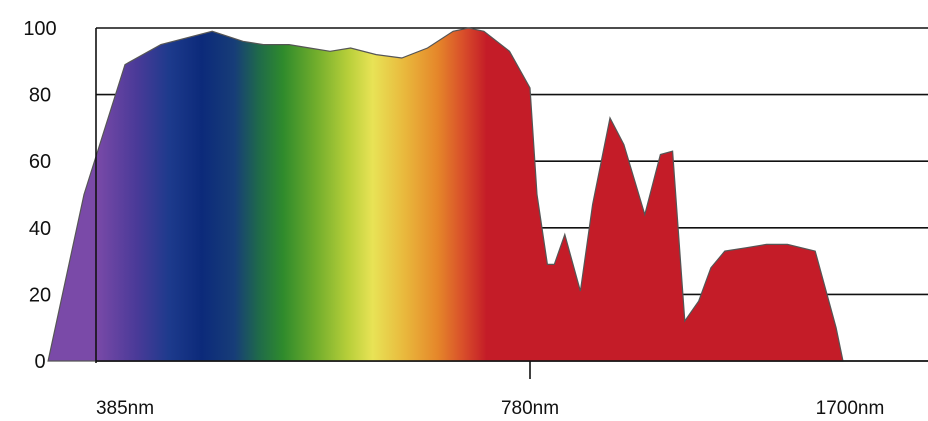 This screenshot has height=421, width=928. Describe the element at coordinates (39, 362) in the screenshot. I see `y-tick-label: 0` at that location.